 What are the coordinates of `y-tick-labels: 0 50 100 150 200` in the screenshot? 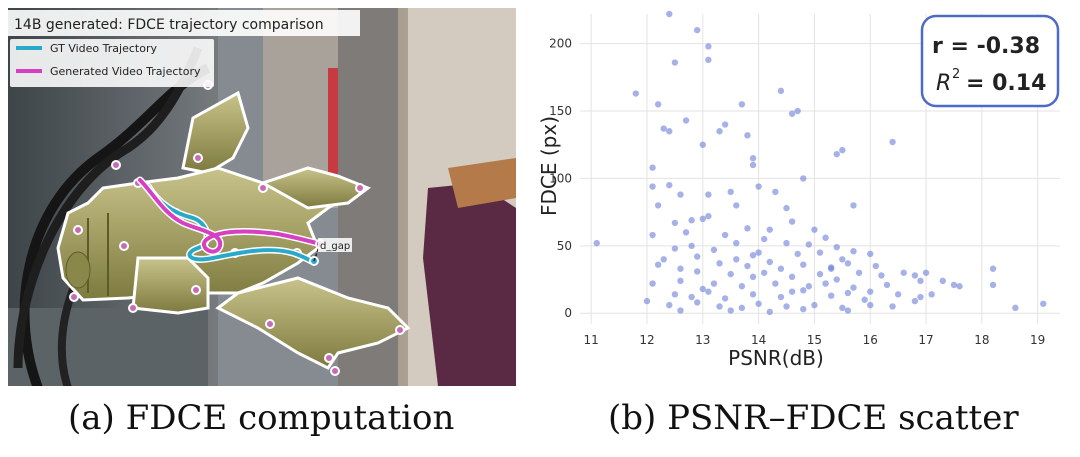 It's located at (560, 179).